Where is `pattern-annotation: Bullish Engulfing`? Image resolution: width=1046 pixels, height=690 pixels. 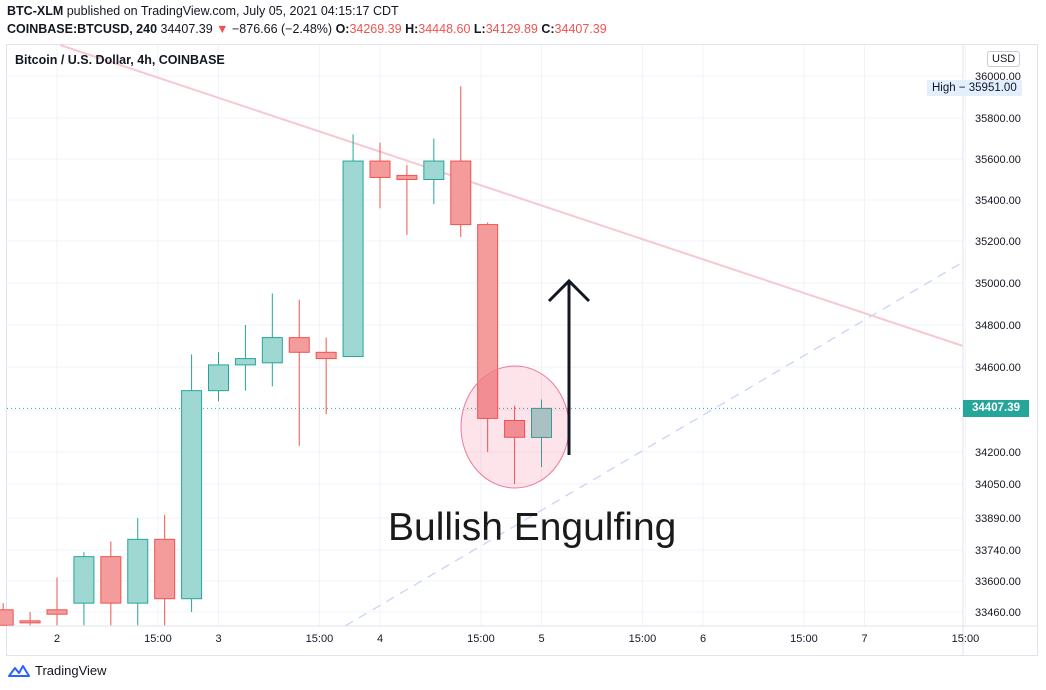 pattern-annotation: Bullish Engulfing is located at coordinates (532, 527).